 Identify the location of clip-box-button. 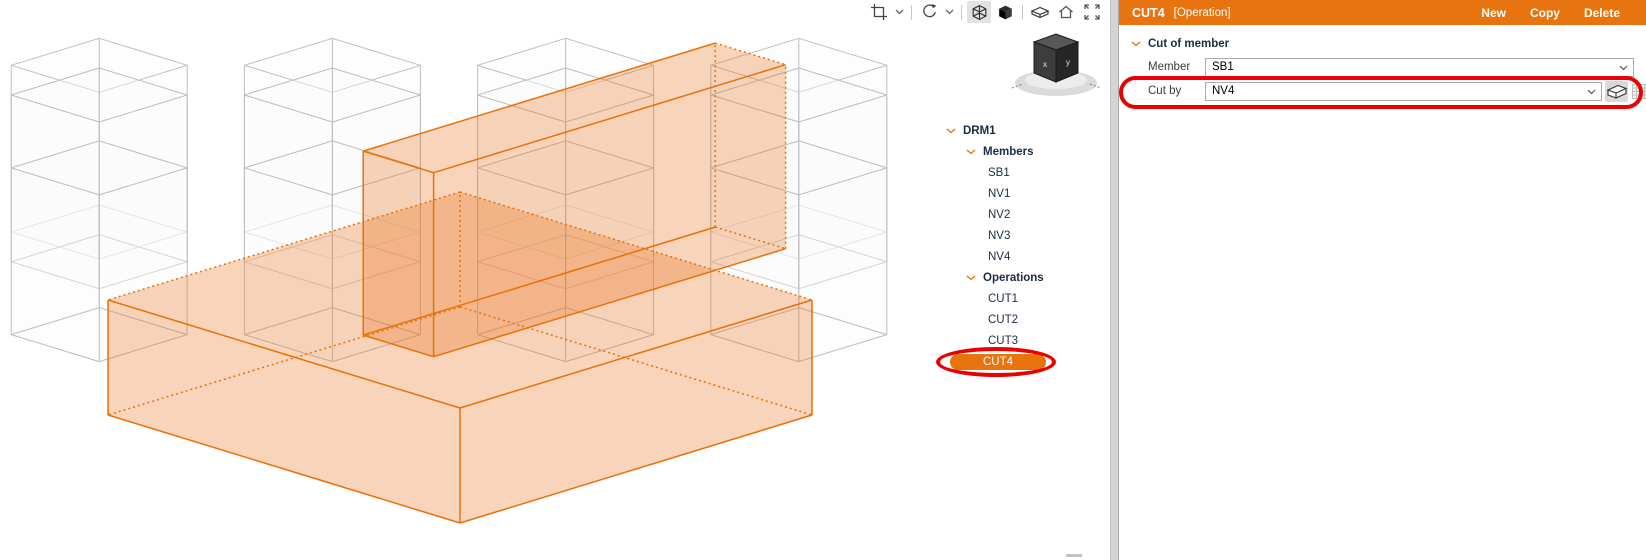
(1040, 12).